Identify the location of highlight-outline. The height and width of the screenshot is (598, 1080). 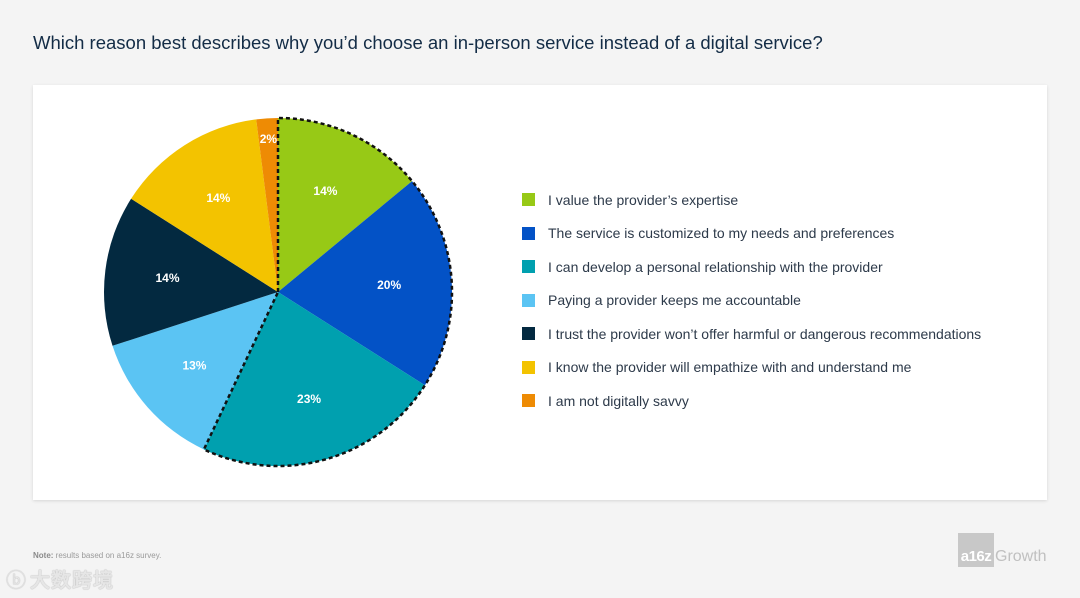
(328, 292).